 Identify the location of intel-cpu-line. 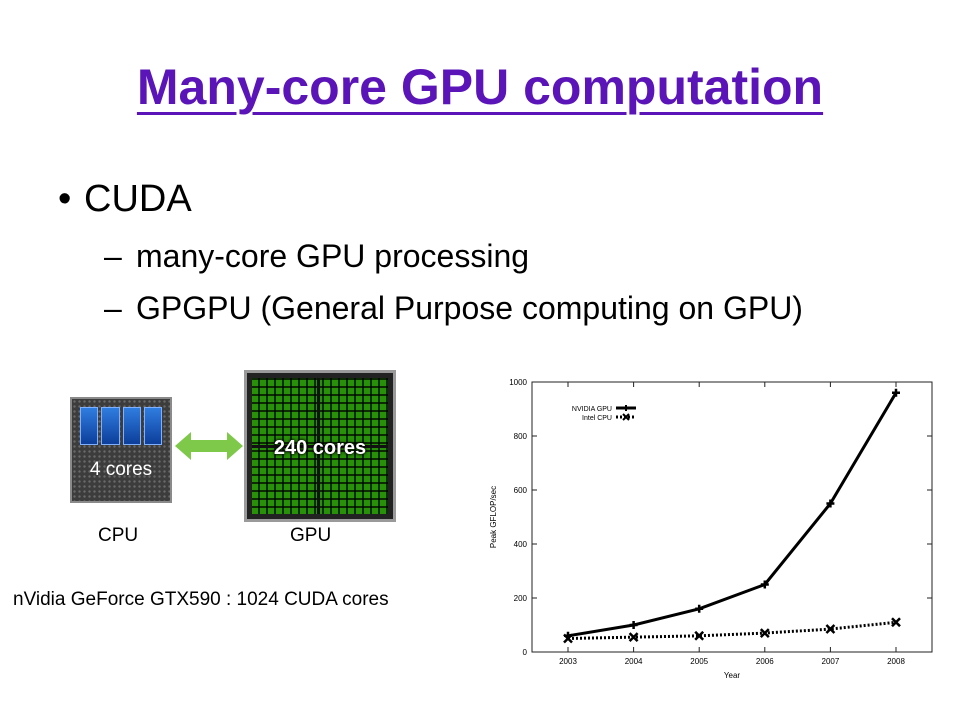
(732, 630).